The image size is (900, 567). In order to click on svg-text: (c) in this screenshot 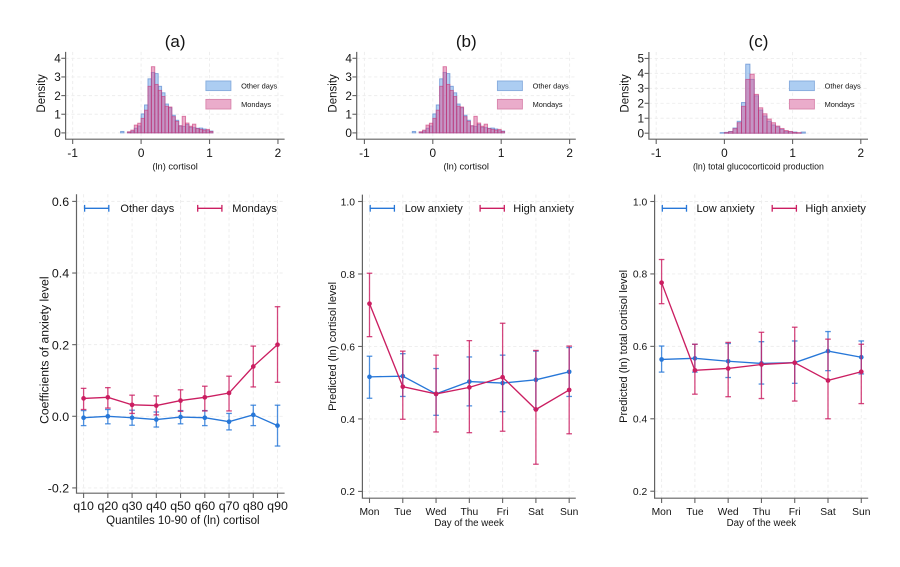, I will do `click(759, 41)`.